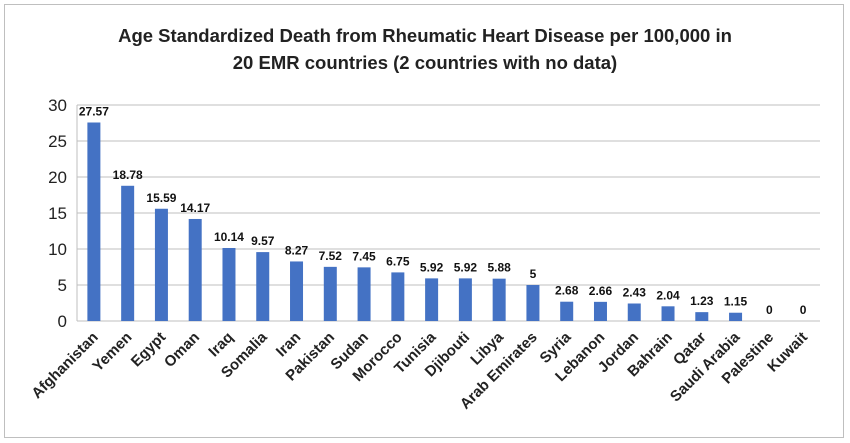 Image resolution: width=850 pixels, height=443 pixels. Describe the element at coordinates (736, 302) in the screenshot. I see `data-label: 1.15` at that location.